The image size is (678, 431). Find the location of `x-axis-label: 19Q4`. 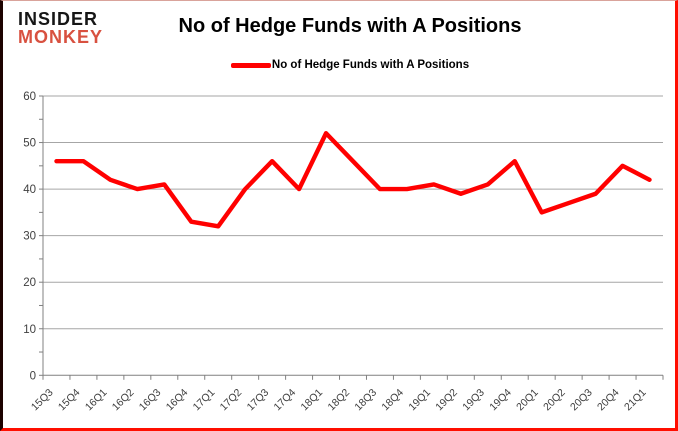

x-axis-label: 19Q4 is located at coordinates (500, 400).